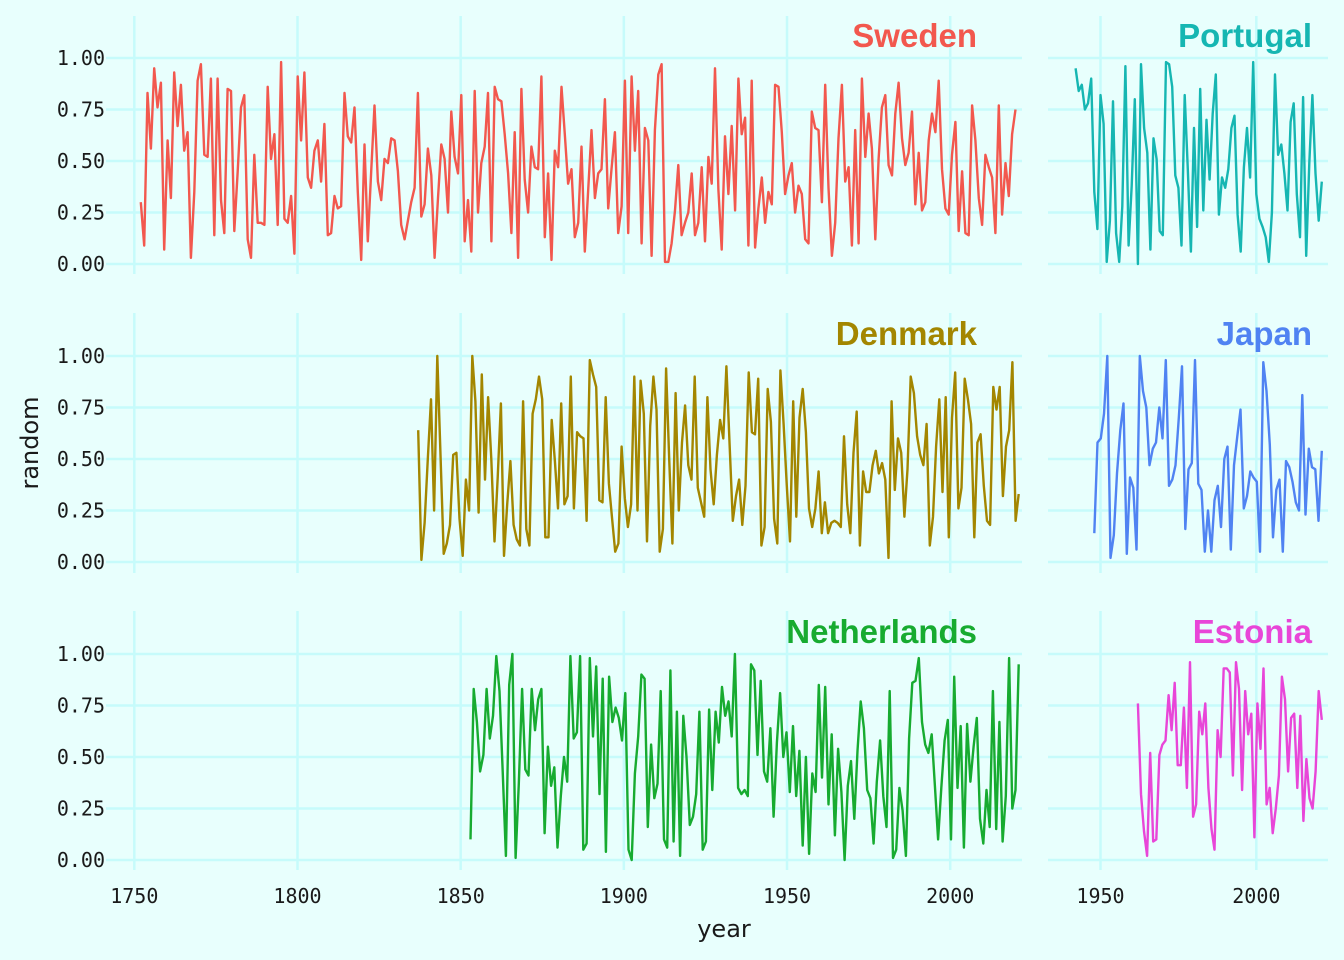  Describe the element at coordinates (1264, 333) in the screenshot. I see `panel-title: Japan` at that location.